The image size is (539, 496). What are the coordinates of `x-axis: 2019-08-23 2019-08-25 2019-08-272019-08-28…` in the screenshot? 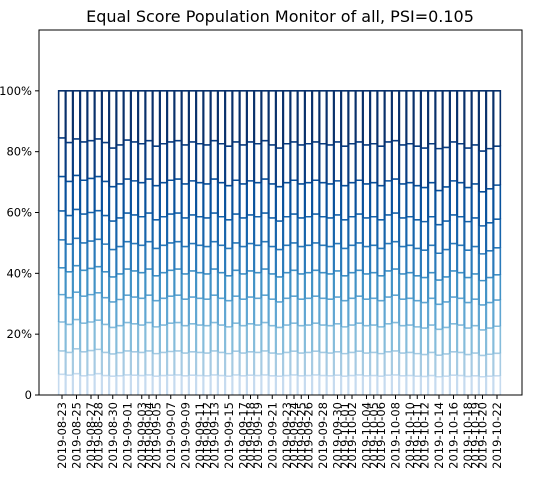 It's located at (279, 432).